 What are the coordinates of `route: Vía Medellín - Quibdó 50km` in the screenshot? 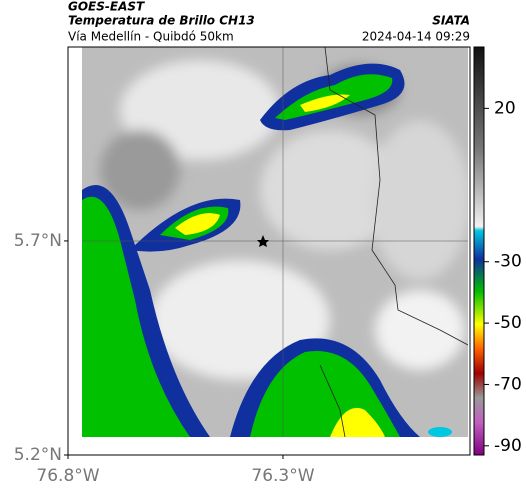 It's located at (151, 37).